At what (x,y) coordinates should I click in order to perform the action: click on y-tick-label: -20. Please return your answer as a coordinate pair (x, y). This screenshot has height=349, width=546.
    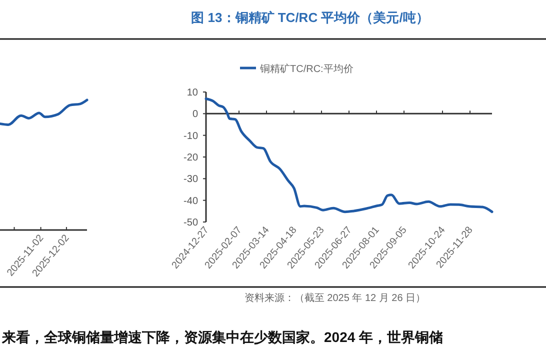
    Looking at the image, I should click on (191, 158).